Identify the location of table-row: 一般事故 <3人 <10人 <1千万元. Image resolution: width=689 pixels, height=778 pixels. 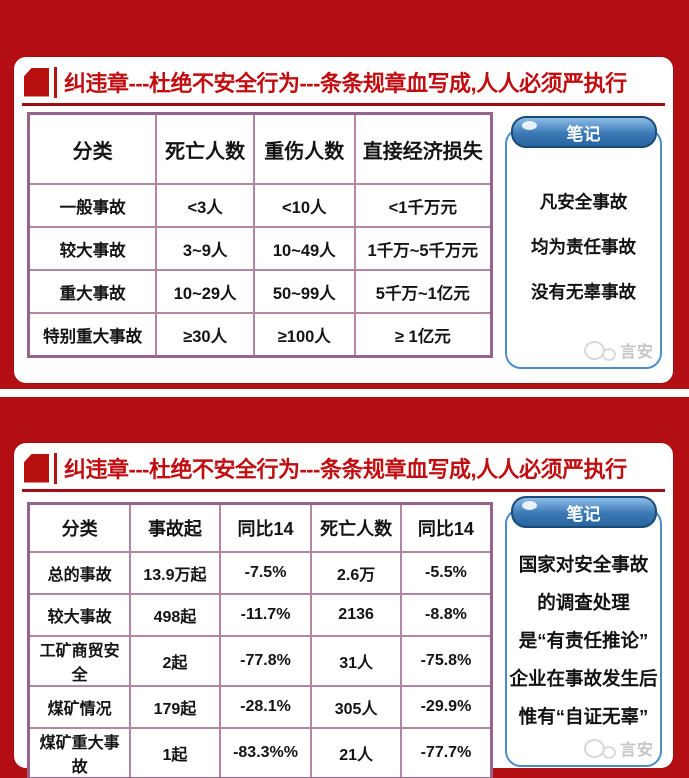
(260, 205).